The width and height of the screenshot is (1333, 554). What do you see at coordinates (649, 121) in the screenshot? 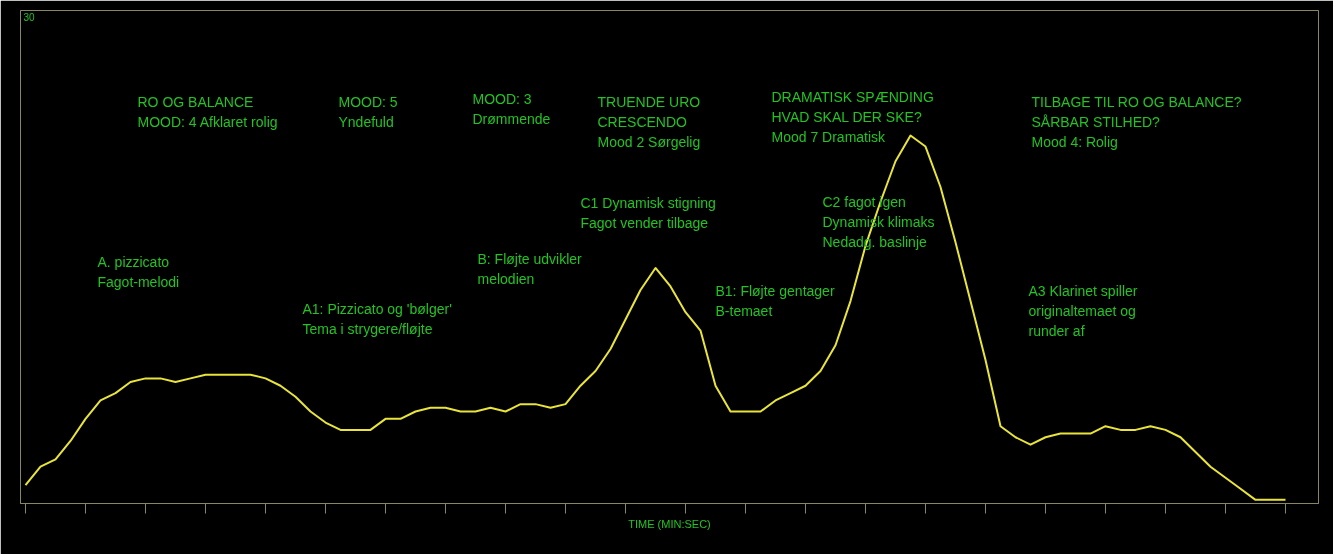
I see `annotation: TRUENDE URO CRESCENDO Mood 2 Sørgelig` at bounding box center [649, 121].